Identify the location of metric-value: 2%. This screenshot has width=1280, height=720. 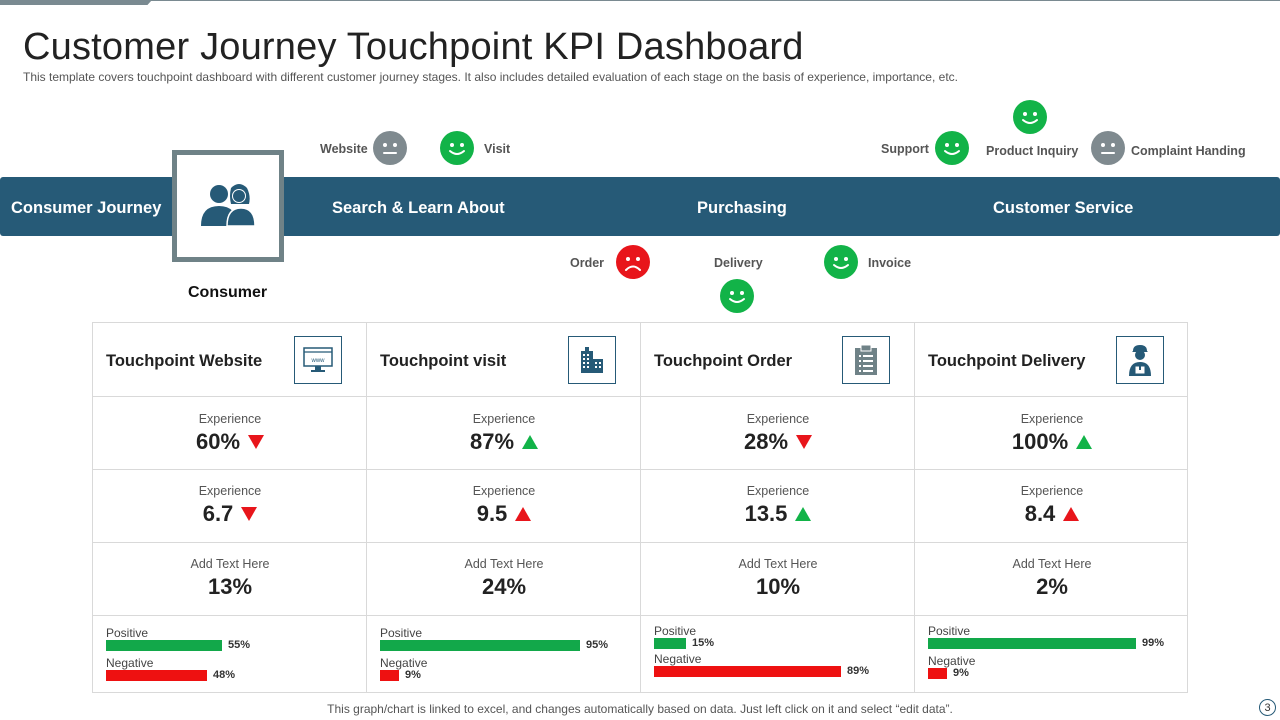
(1052, 586).